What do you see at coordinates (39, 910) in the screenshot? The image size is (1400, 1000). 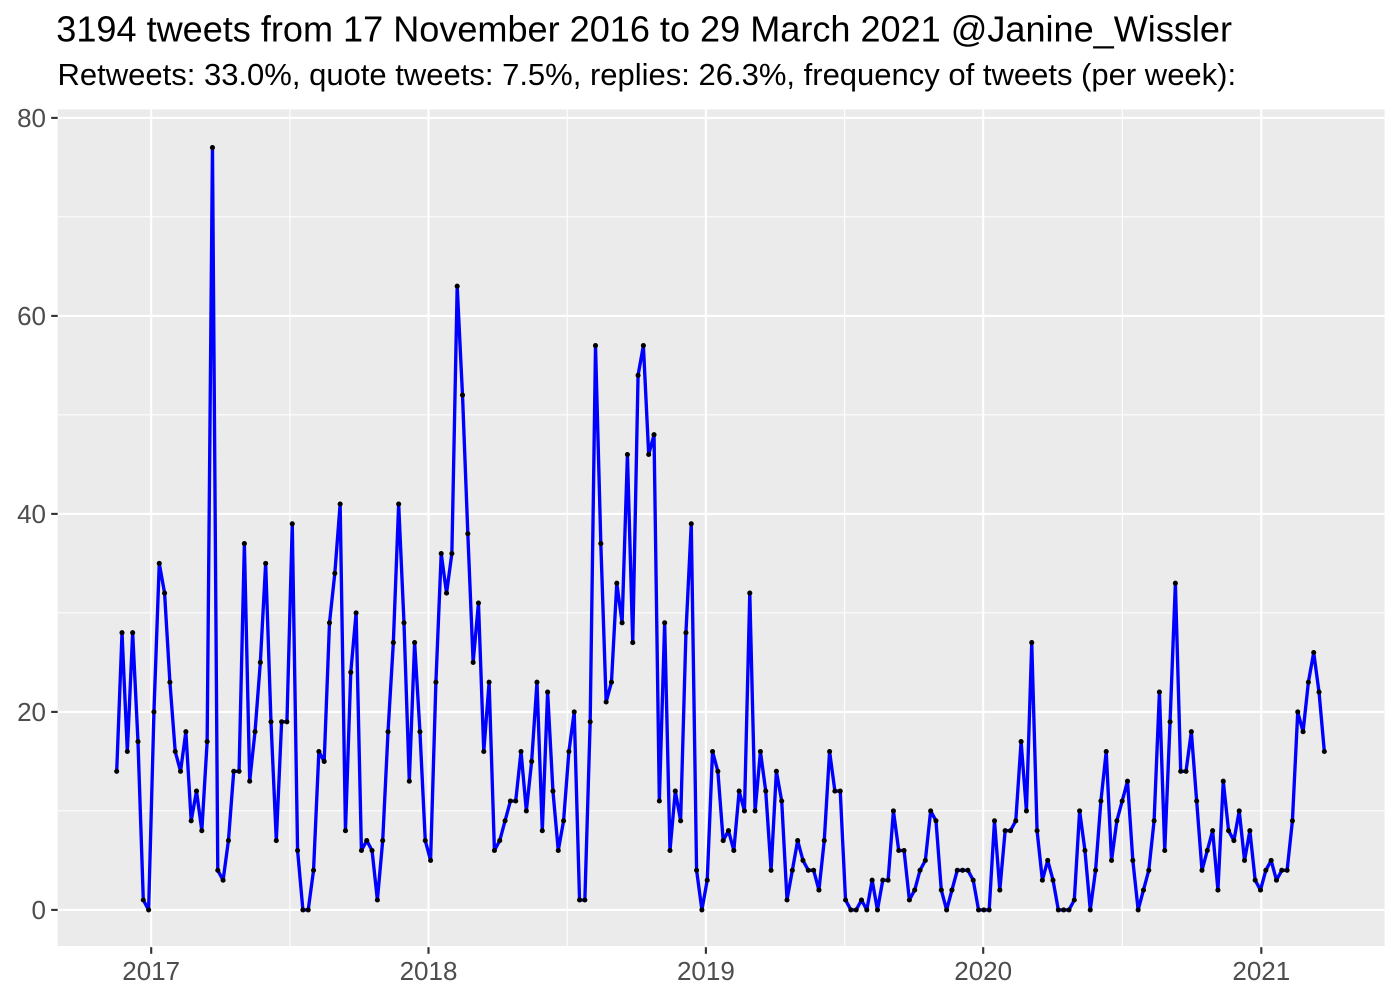 I see `svg-text: 0` at bounding box center [39, 910].